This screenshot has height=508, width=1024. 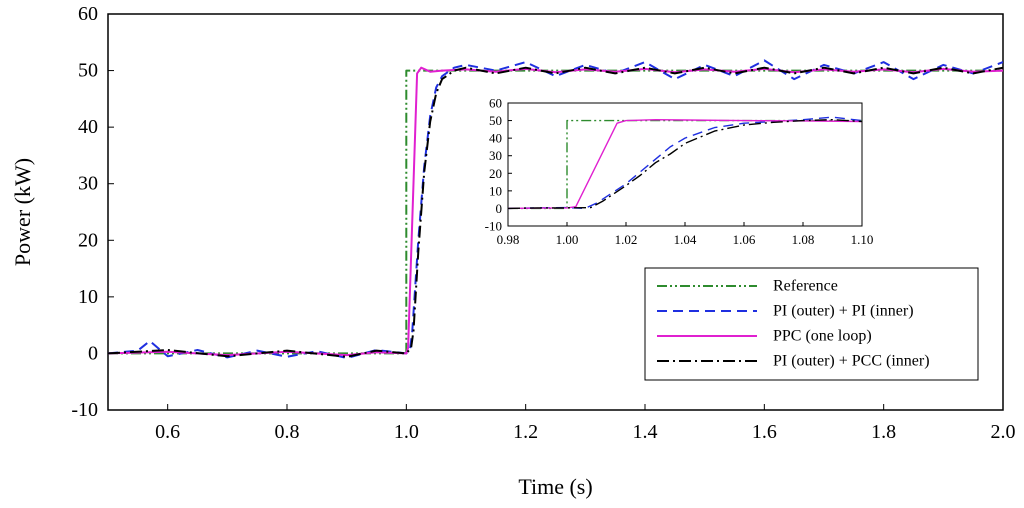 What do you see at coordinates (862, 239) in the screenshot?
I see `inset-x-tick-label: 1.10` at bounding box center [862, 239].